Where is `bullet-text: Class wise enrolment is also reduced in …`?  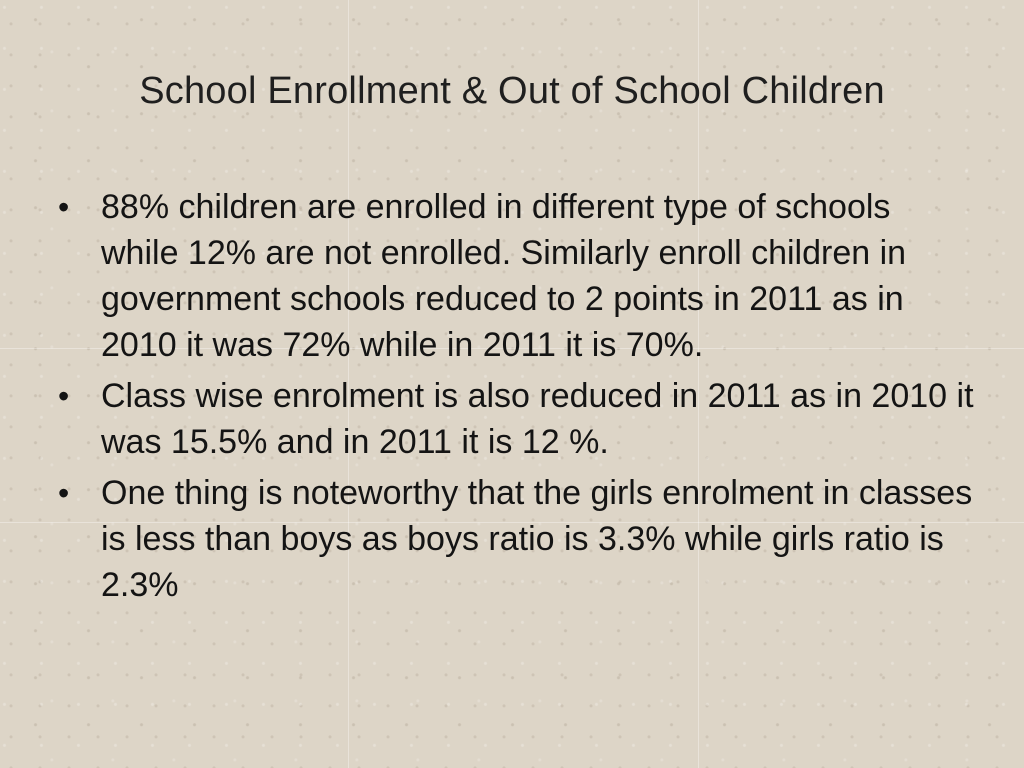
bullet-text: Class wise enrolment is also reduced in … is located at coordinates (537, 419).